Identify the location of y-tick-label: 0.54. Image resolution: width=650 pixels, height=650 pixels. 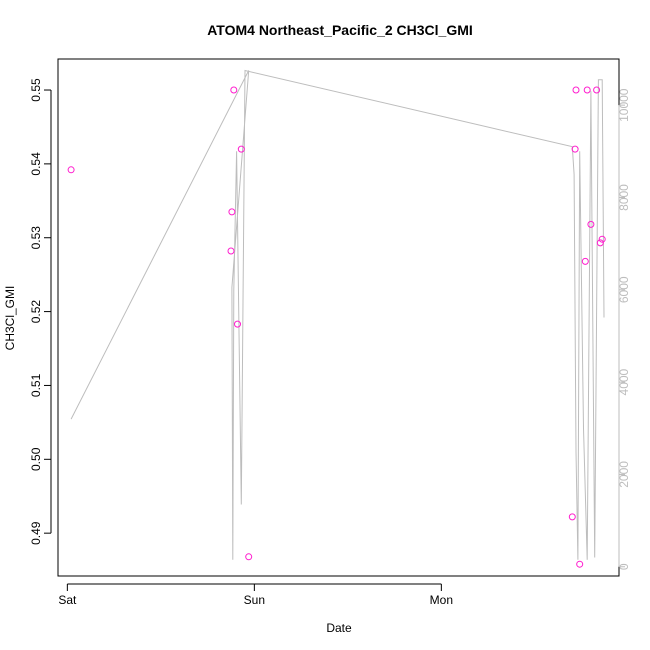
(36, 164).